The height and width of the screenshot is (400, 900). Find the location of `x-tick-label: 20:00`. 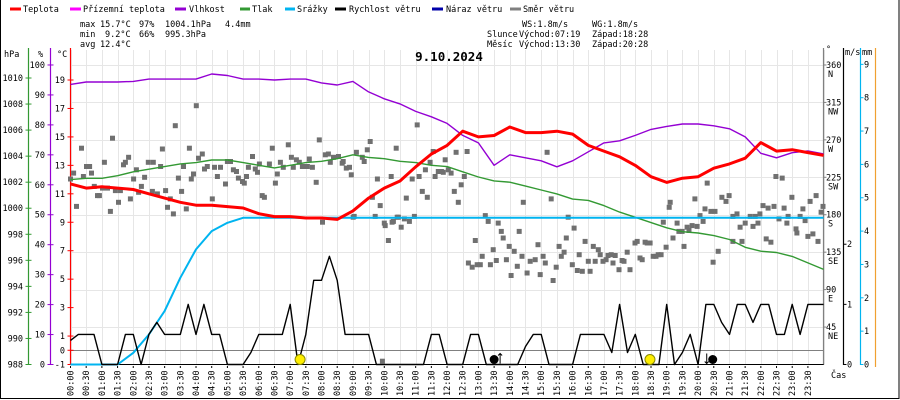

x-tick-label: 20:00 is located at coordinates (699, 383).